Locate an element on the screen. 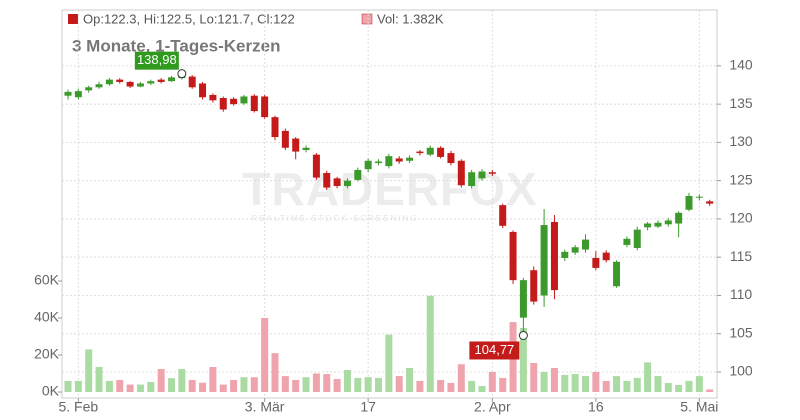  low-marker is located at coordinates (523, 335).